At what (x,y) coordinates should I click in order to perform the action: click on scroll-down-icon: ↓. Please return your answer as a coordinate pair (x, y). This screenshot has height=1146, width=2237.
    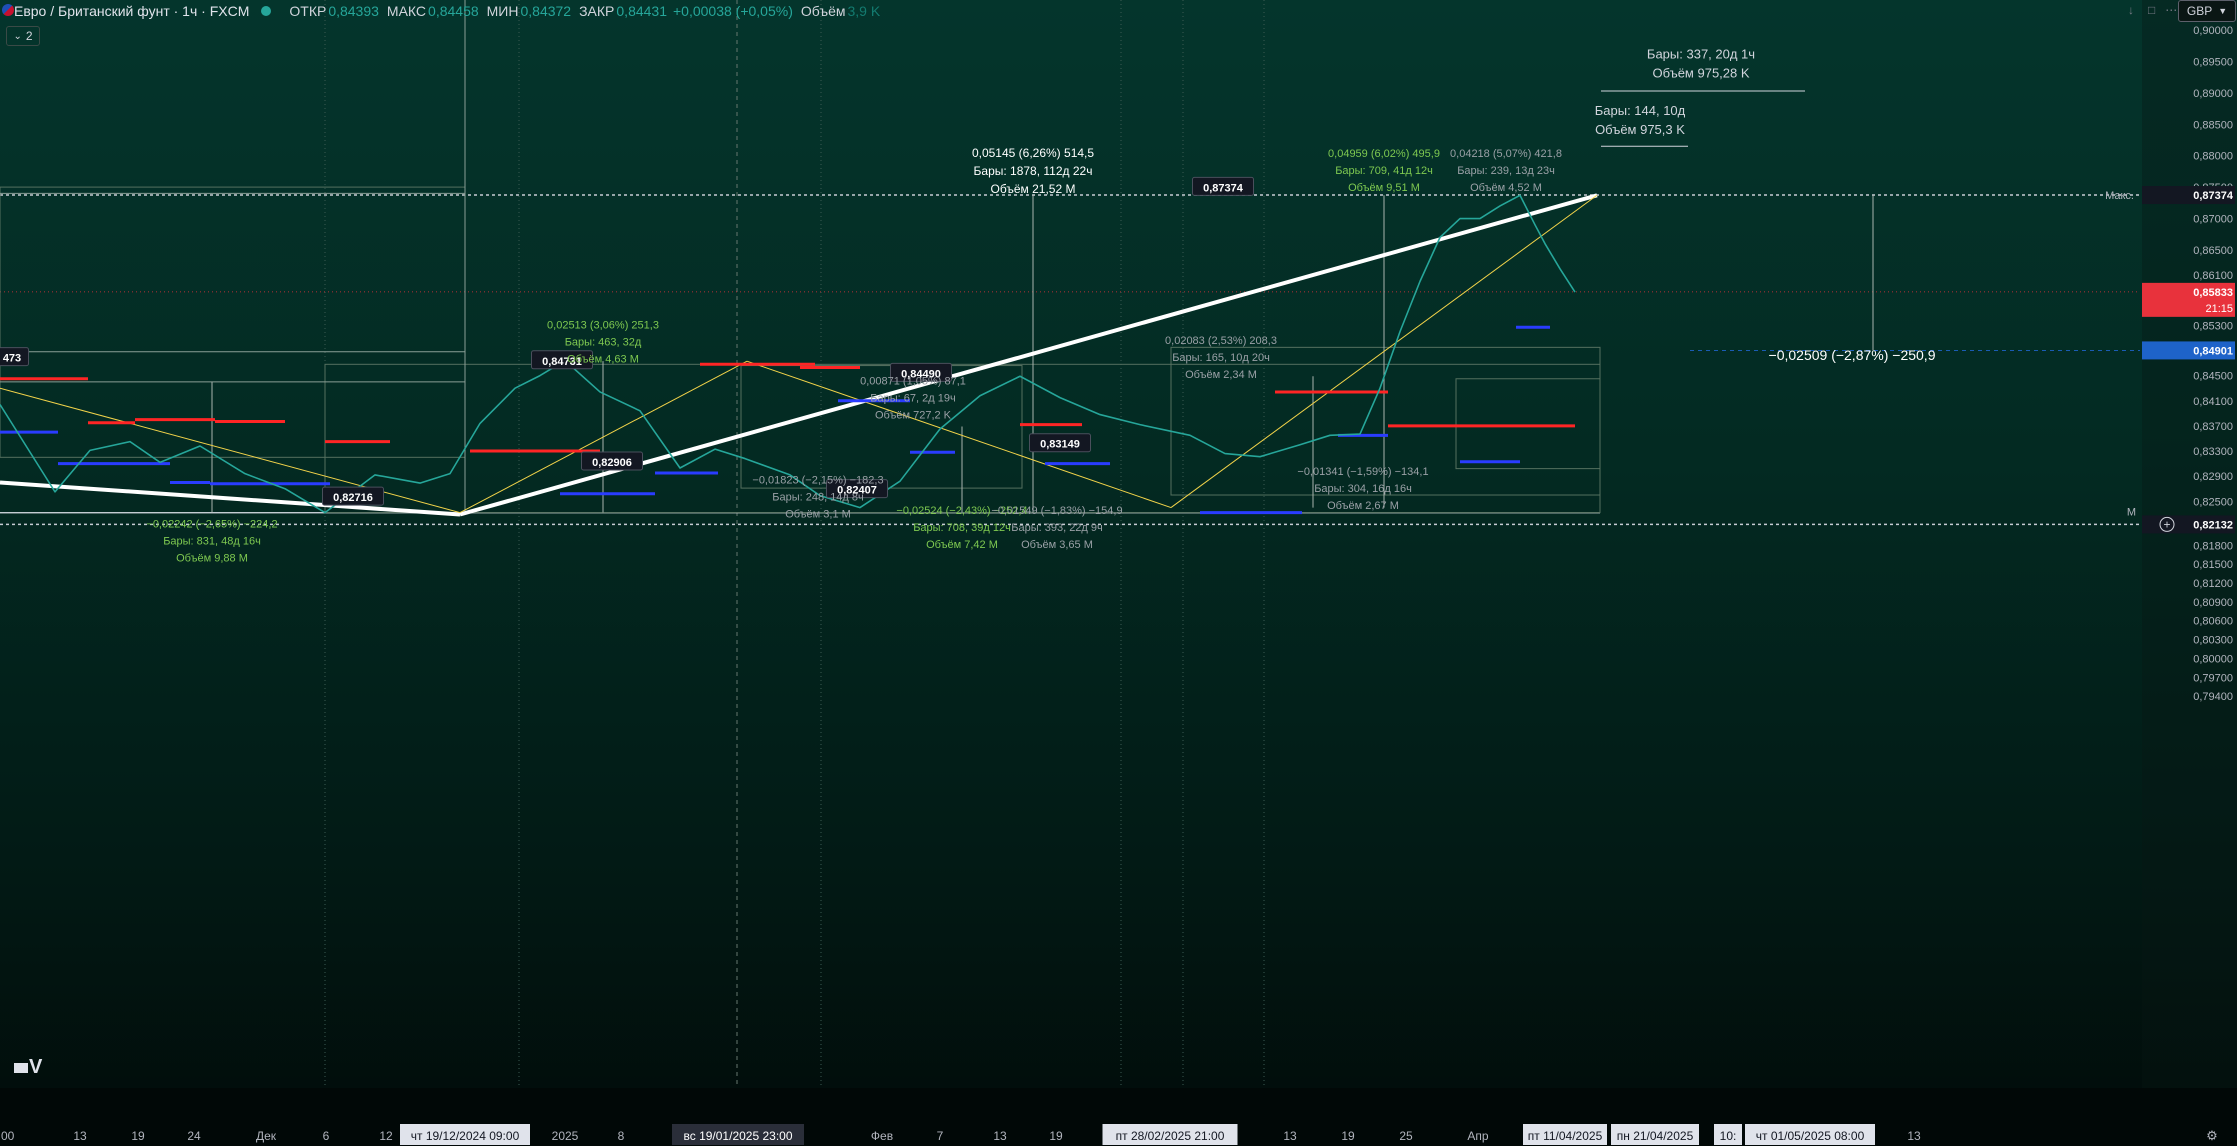
    Looking at the image, I should click on (2131, 10).